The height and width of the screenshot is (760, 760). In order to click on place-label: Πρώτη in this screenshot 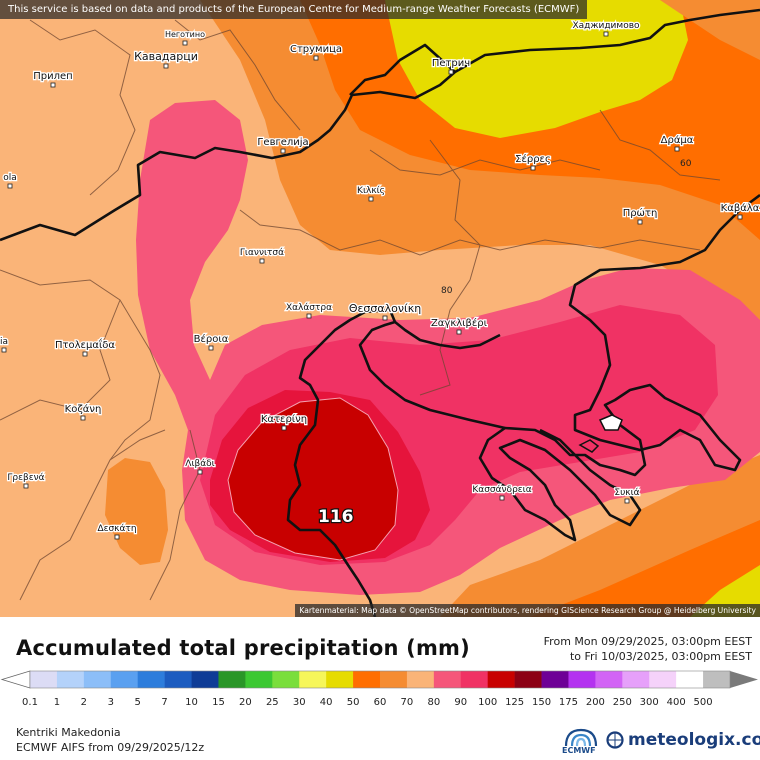, I will do `click(640, 213)`.